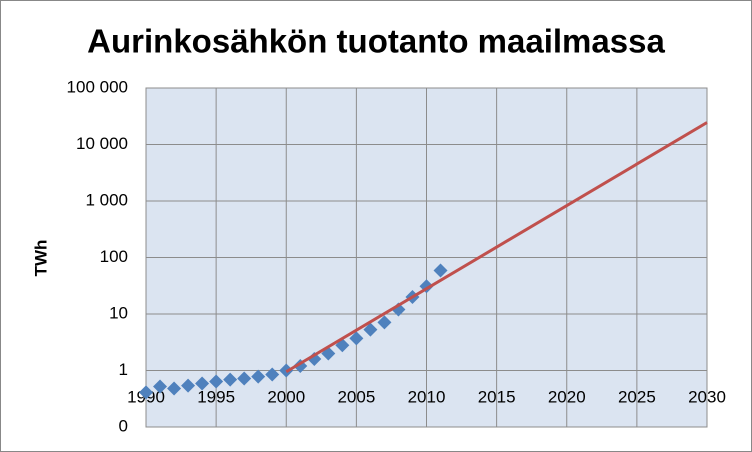 This screenshot has width=752, height=452. Describe the element at coordinates (106, 199) in the screenshot. I see `y-tick-label: 1 000` at that location.